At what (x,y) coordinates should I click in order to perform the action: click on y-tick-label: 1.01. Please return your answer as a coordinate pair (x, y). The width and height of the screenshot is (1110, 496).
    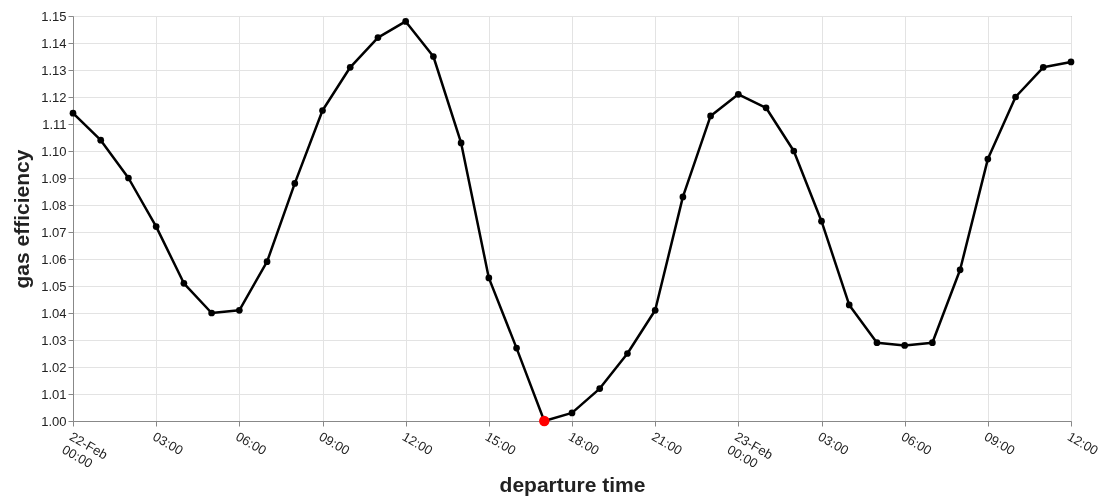
    Looking at the image, I should click on (54, 394).